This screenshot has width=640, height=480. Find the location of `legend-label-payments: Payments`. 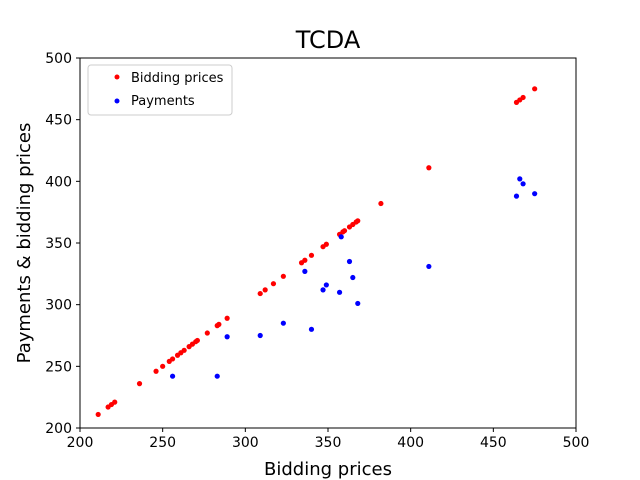

legend-label-payments: Payments is located at coordinates (163, 101).